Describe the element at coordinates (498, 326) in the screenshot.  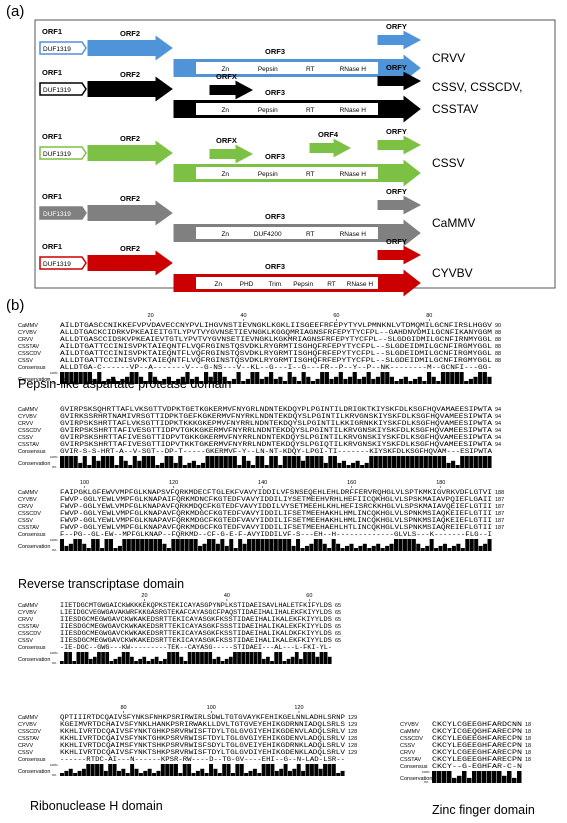
I see `sequence-end: 90` at that location.